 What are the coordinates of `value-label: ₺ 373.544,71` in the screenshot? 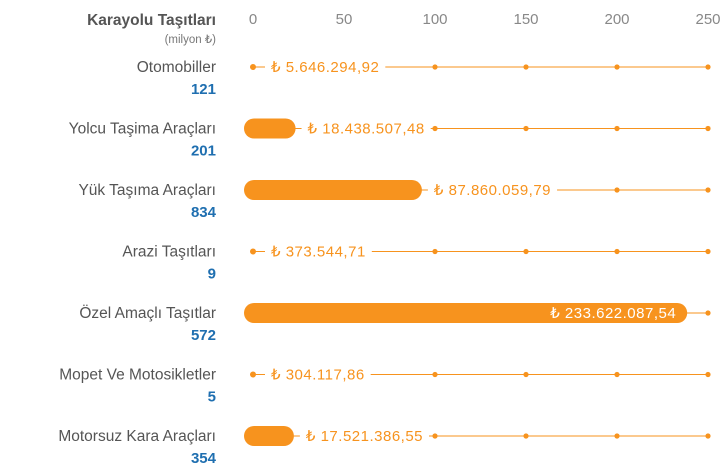 It's located at (318, 251).